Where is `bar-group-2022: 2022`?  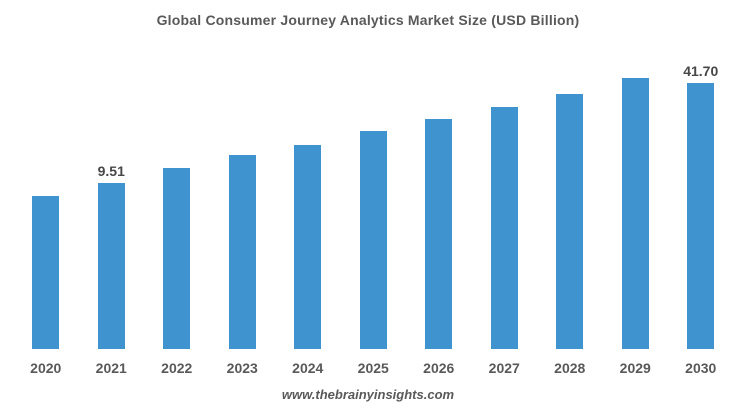 bar-group-2022: 2022 is located at coordinates (177, 219).